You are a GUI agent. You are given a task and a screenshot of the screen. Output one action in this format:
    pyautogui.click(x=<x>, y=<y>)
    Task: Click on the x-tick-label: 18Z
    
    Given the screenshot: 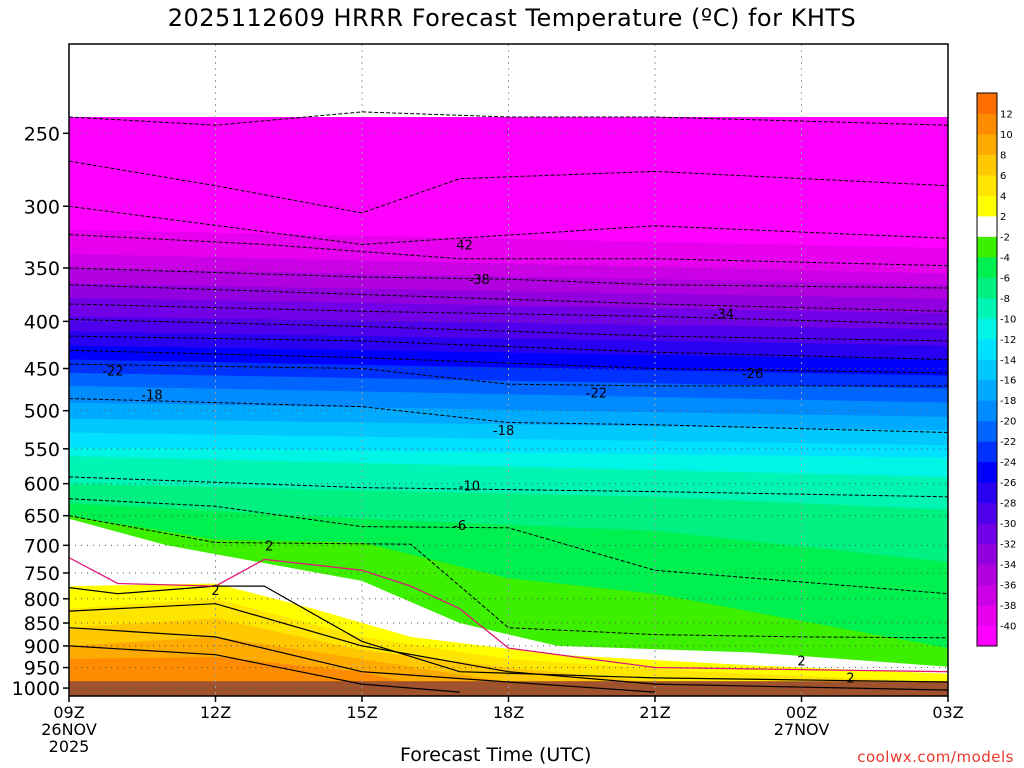 What is the action you would take?
    pyautogui.click(x=508, y=712)
    